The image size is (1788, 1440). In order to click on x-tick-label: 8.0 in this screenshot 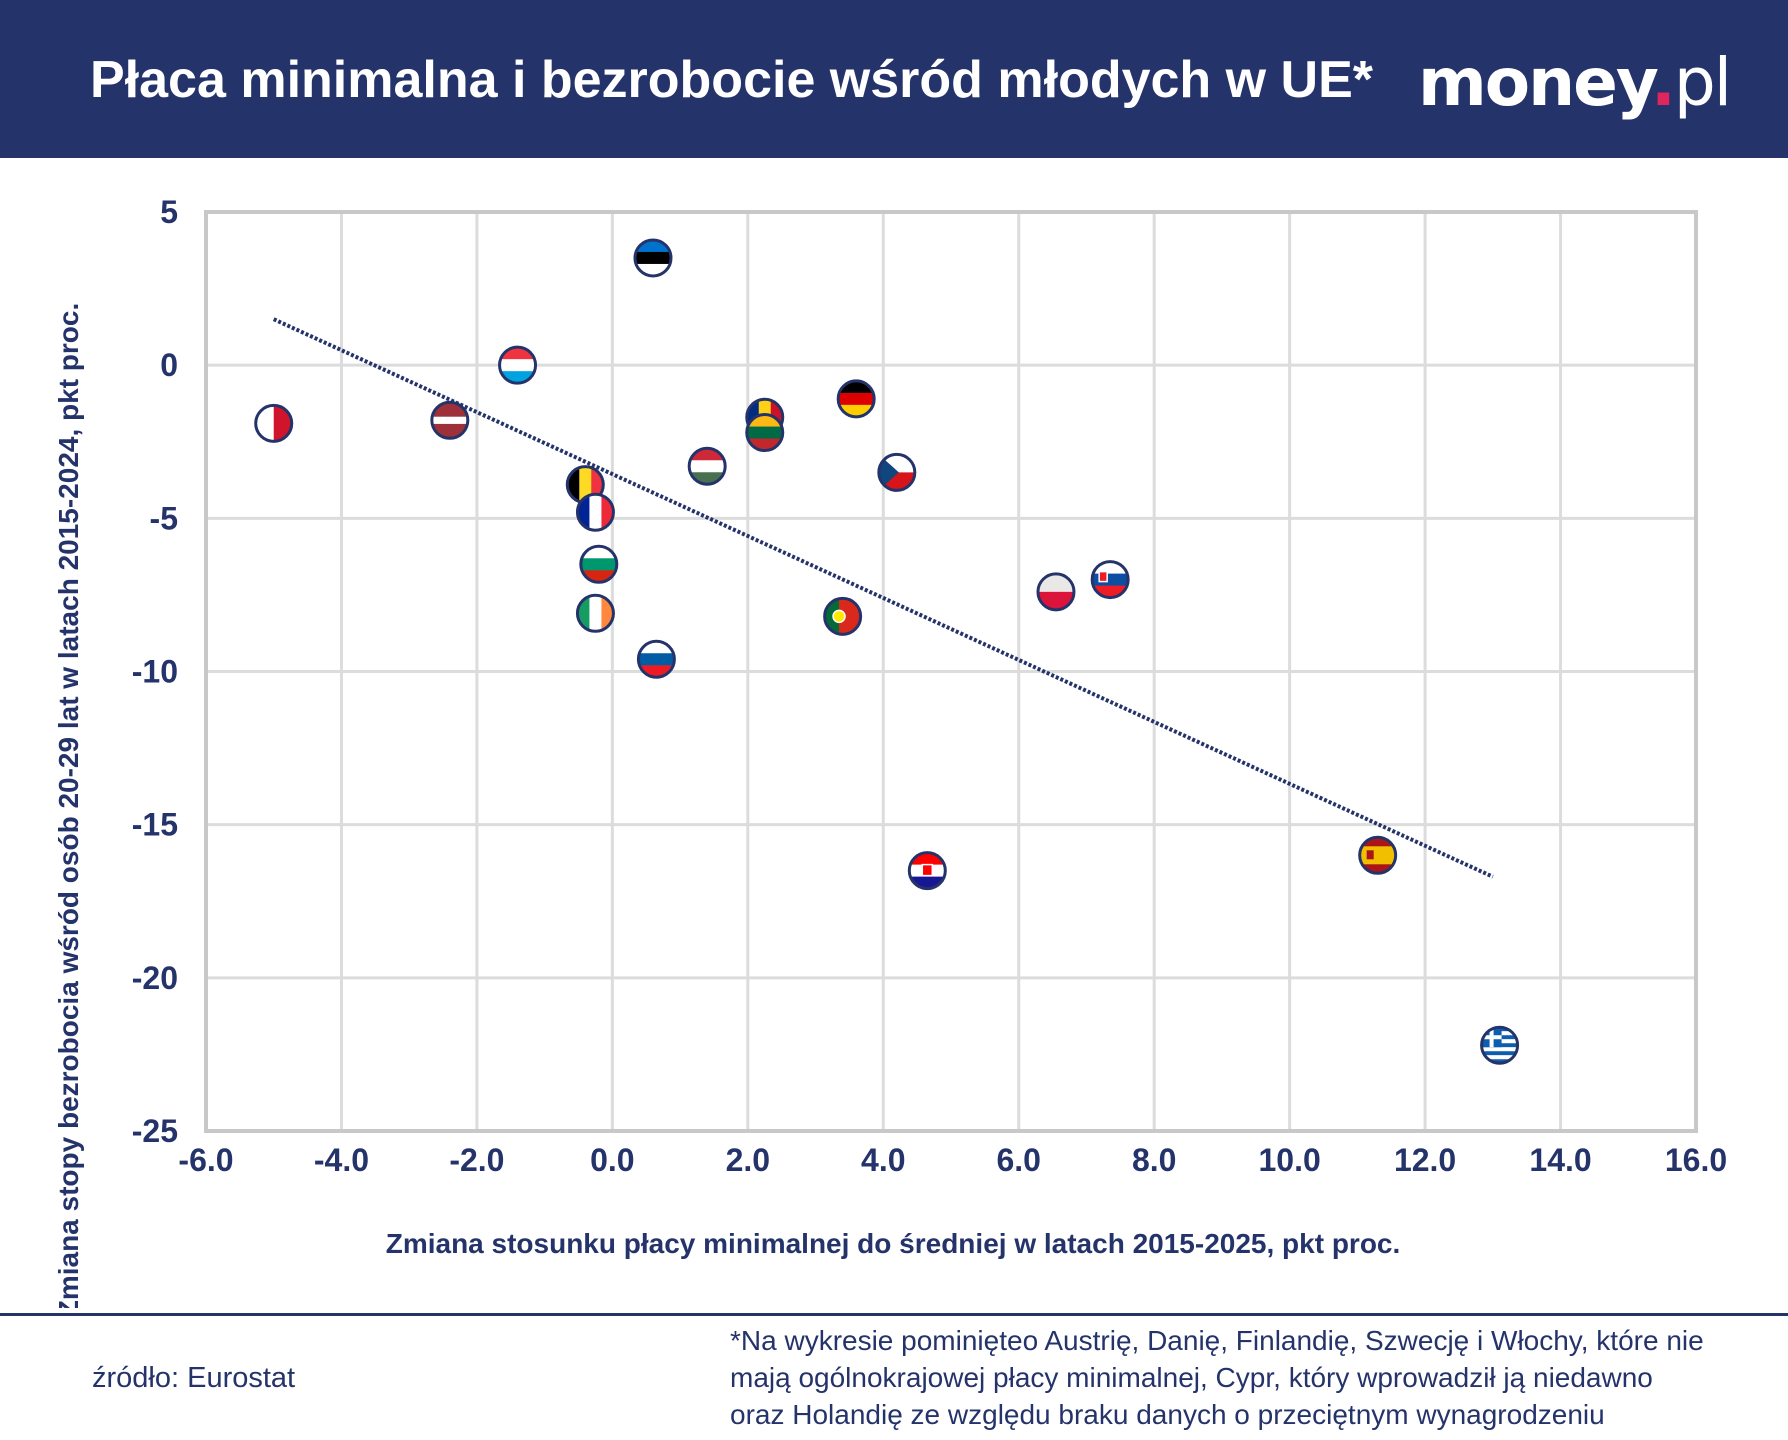, I will do `click(1154, 1160)`.